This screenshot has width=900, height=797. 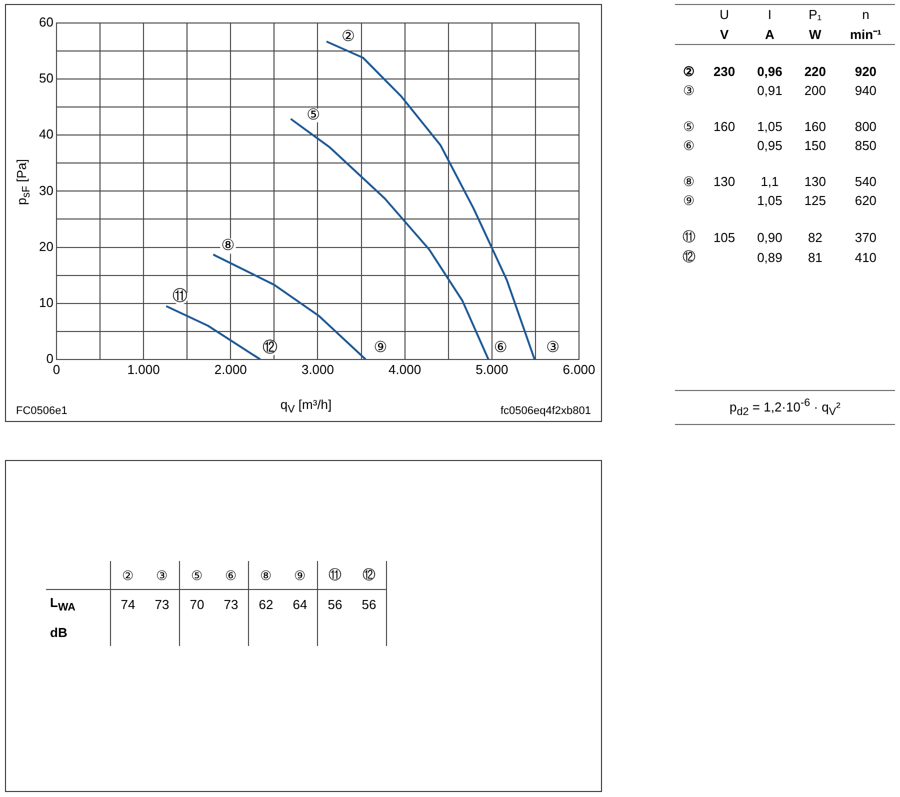 What do you see at coordinates (313, 114) in the screenshot?
I see `annotation: ⑤` at bounding box center [313, 114].